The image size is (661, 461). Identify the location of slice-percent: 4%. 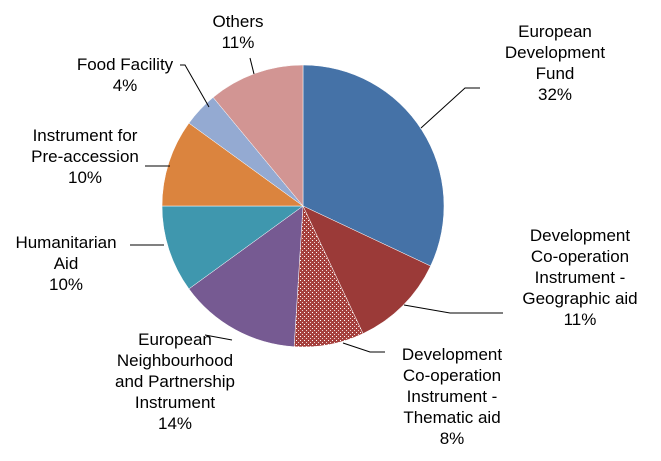
(125, 85).